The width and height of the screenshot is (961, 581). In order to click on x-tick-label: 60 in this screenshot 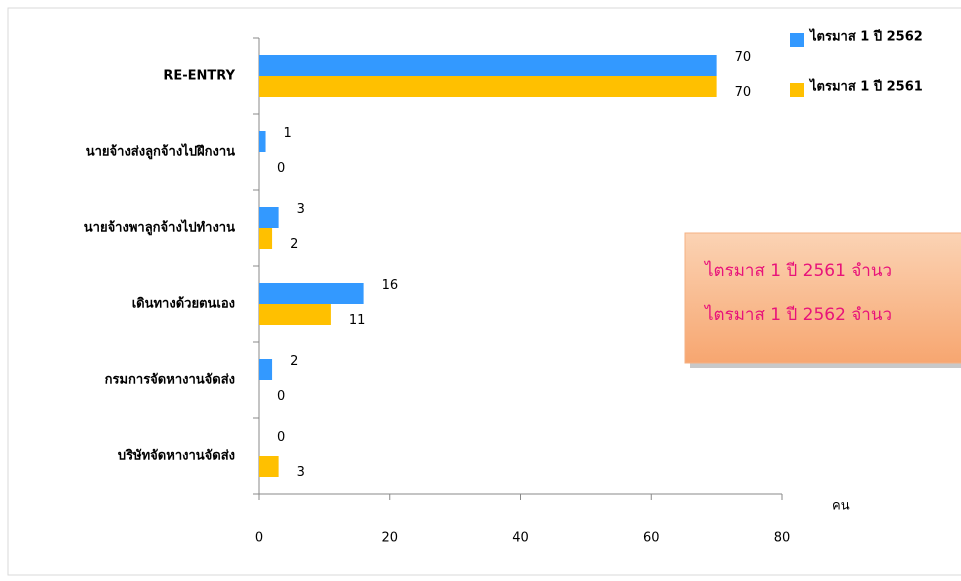, I will do `click(651, 538)`.